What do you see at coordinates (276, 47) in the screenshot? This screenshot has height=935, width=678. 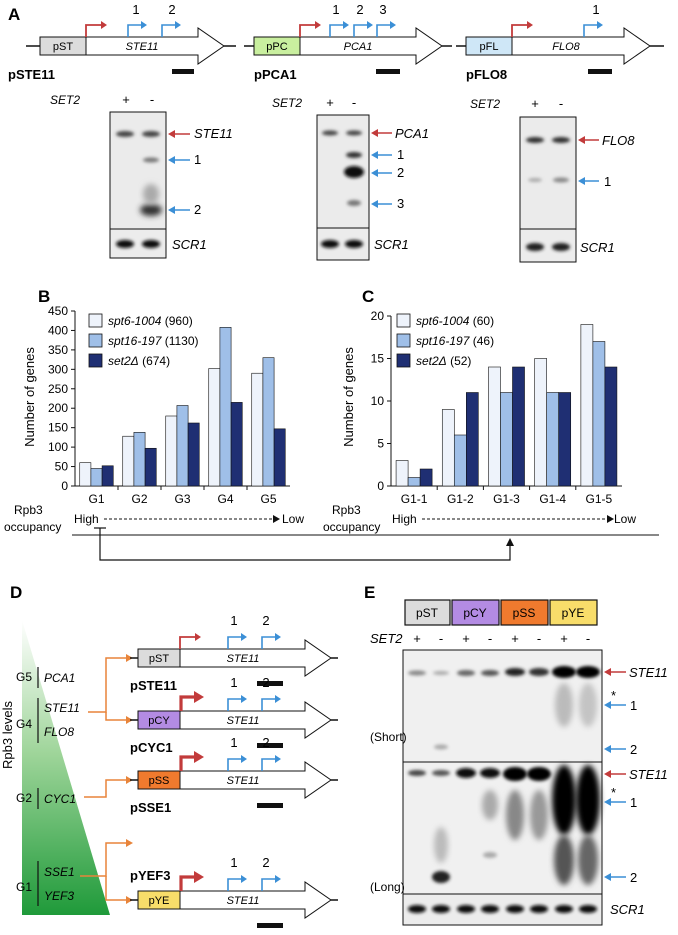 I see `promoter-label: pPC` at bounding box center [276, 47].